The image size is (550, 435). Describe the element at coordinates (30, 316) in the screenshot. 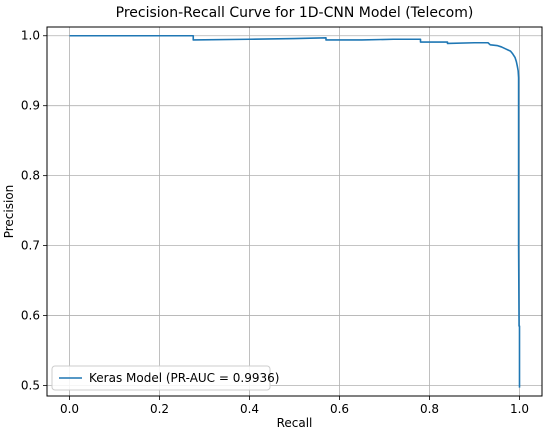

I see `y-tick-label: 0.6` at that location.